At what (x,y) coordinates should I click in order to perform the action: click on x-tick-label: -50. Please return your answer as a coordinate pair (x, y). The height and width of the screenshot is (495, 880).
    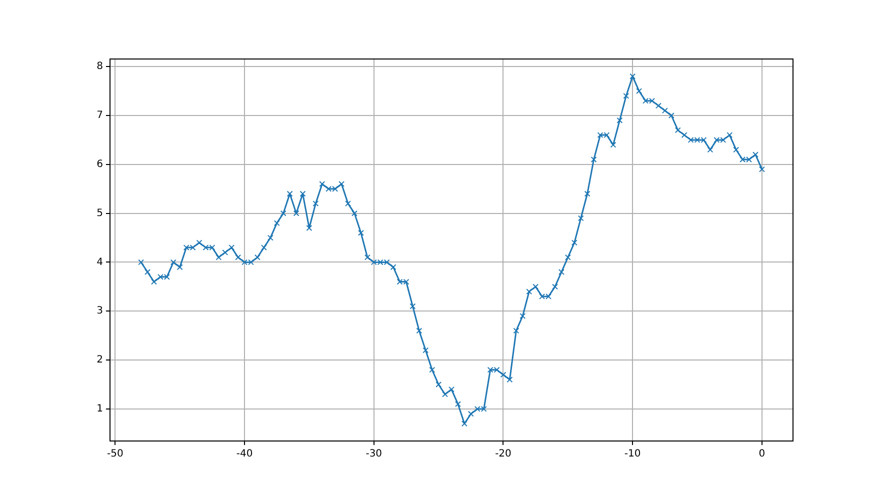
    Looking at the image, I should click on (115, 454).